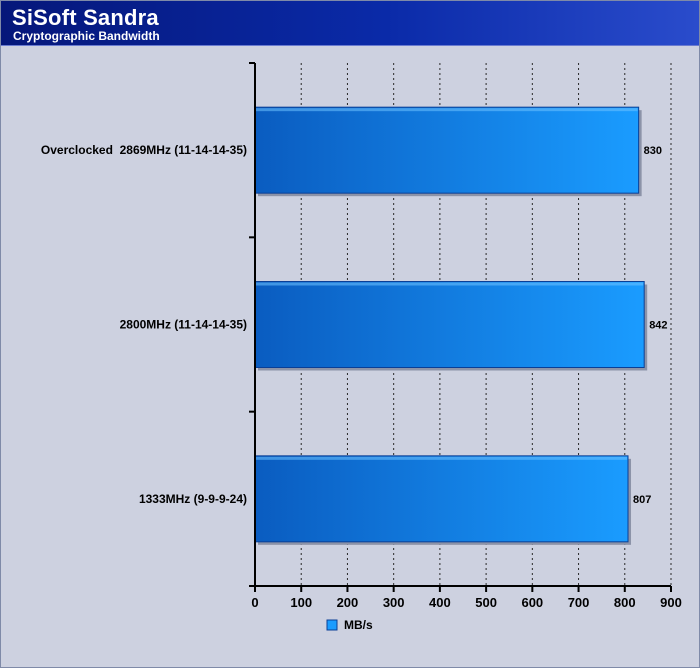  What do you see at coordinates (183, 325) in the screenshot?
I see `category-label: 2800MHz (11-14-14-35)` at bounding box center [183, 325].